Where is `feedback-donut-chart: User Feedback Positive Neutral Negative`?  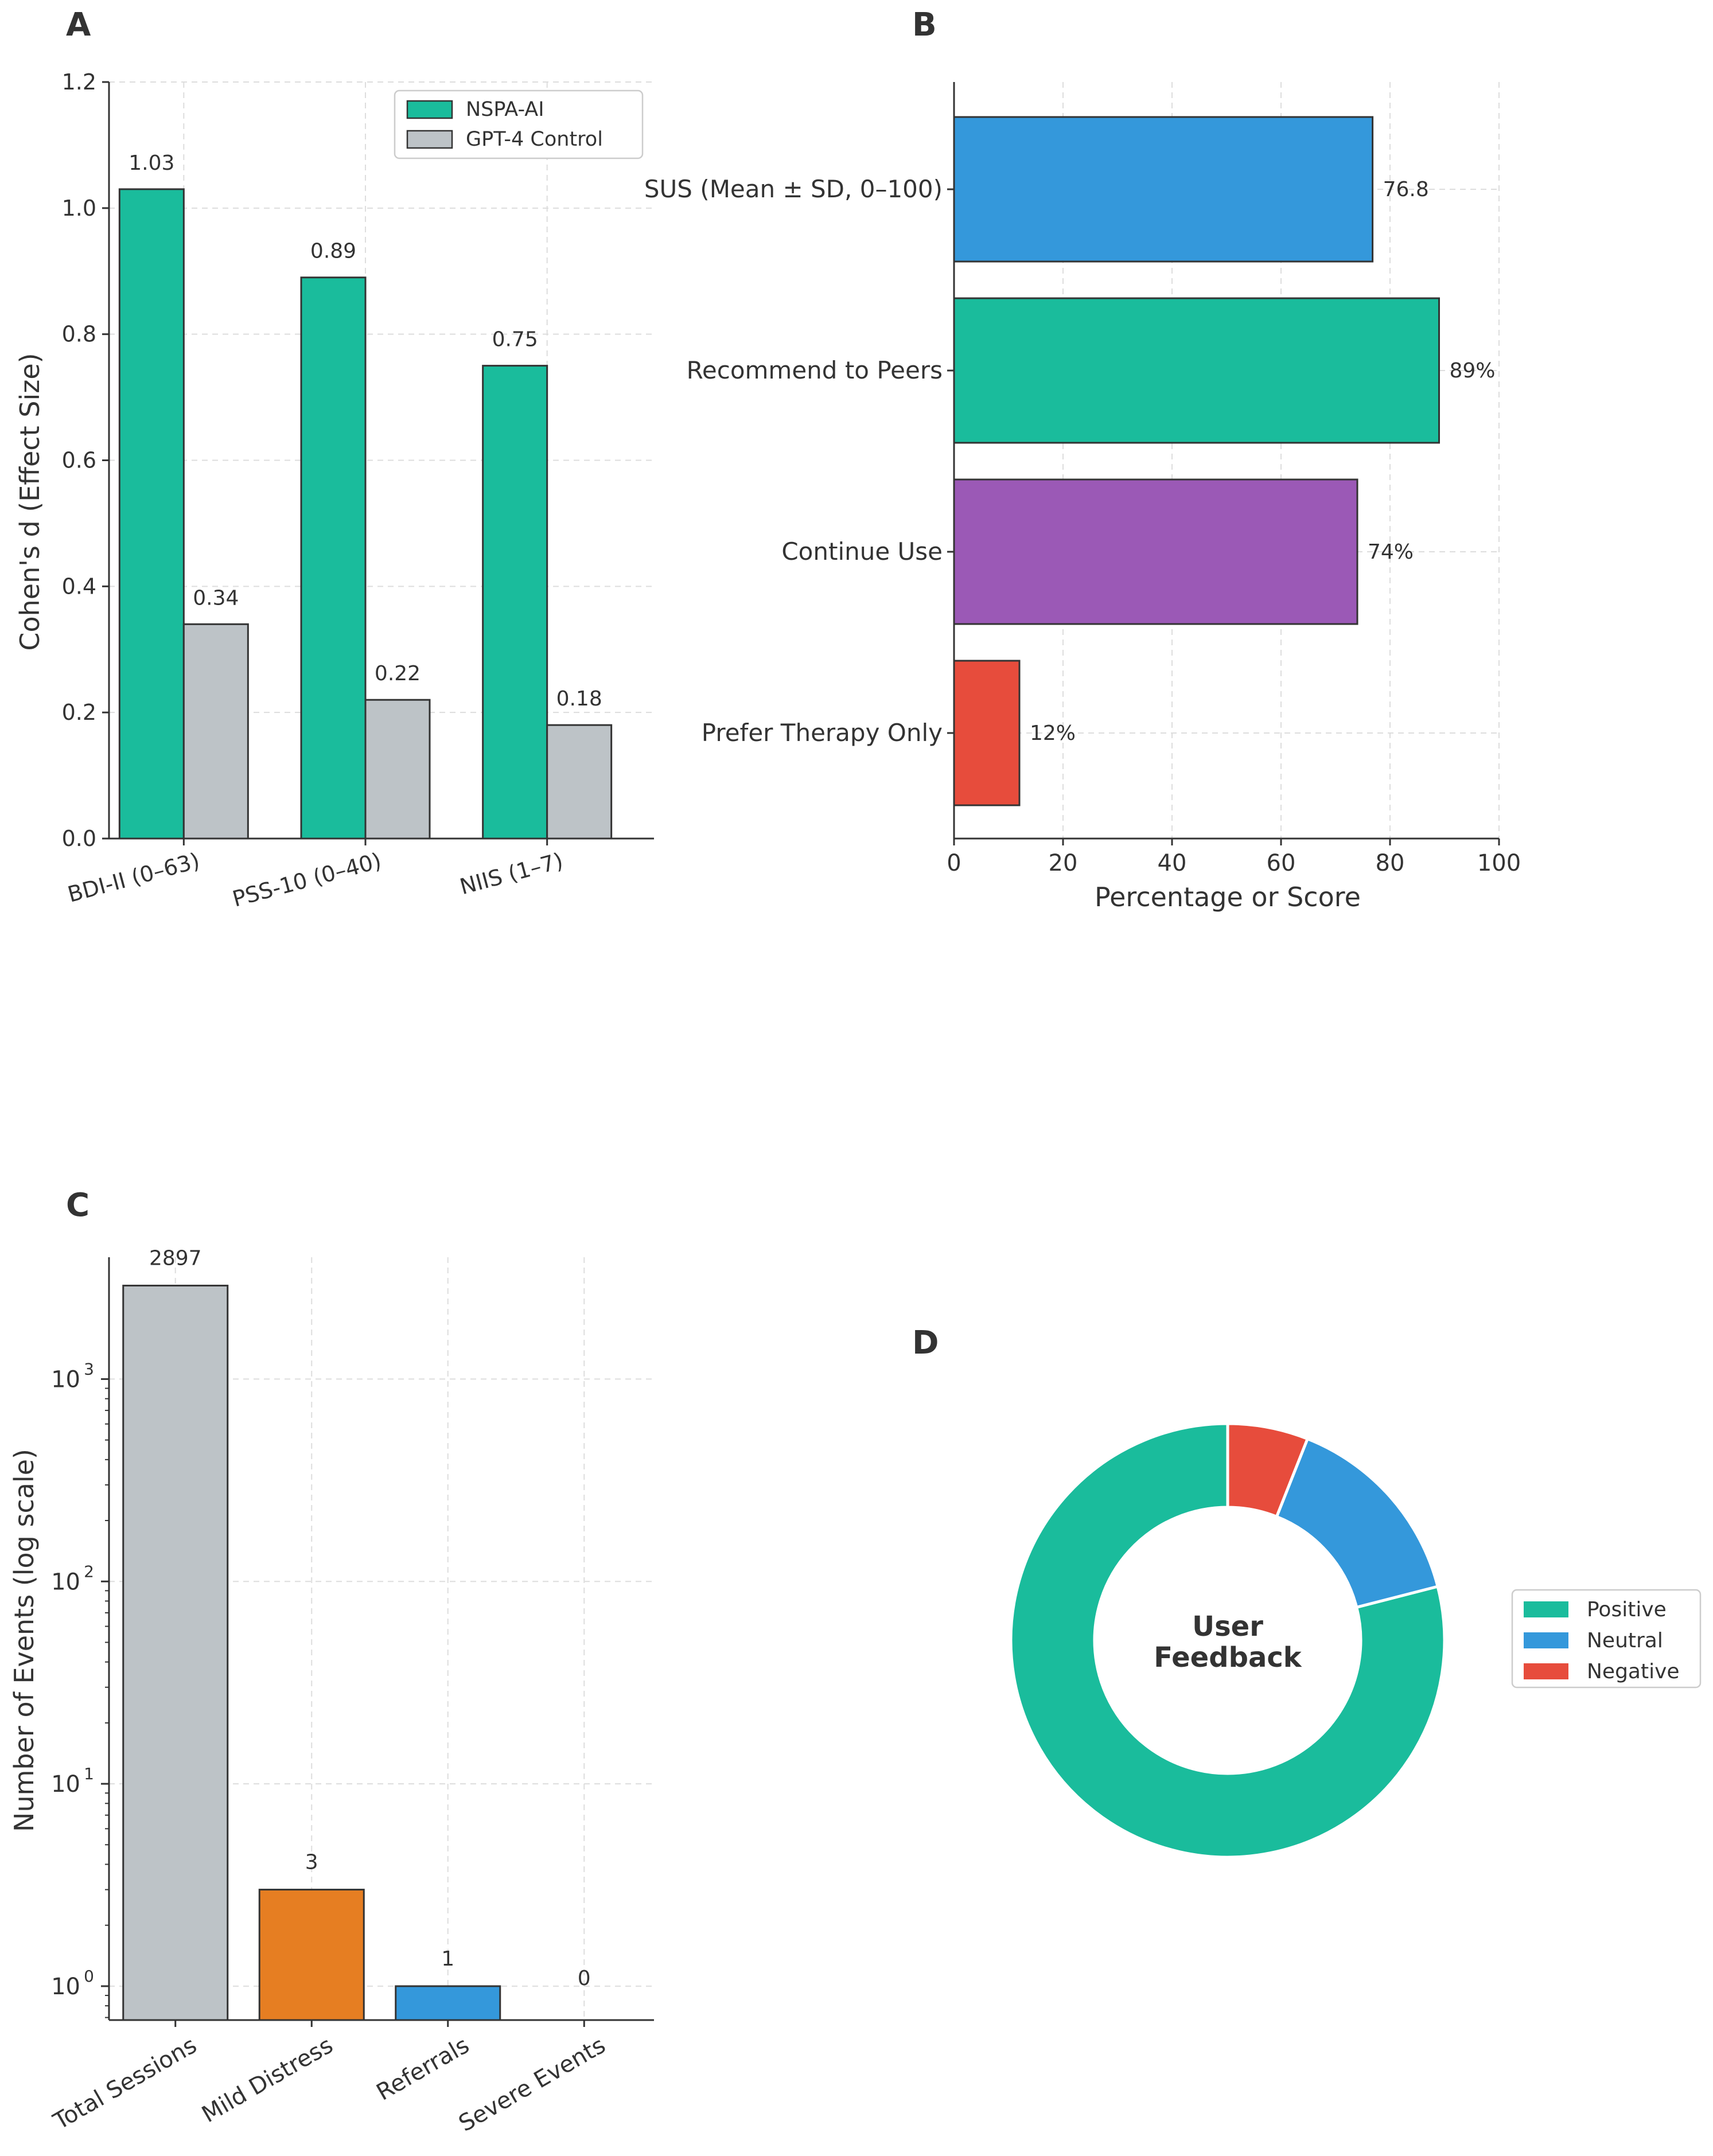 feedback-donut-chart: User Feedback Positive Neutral Negative is located at coordinates (1355, 1640).